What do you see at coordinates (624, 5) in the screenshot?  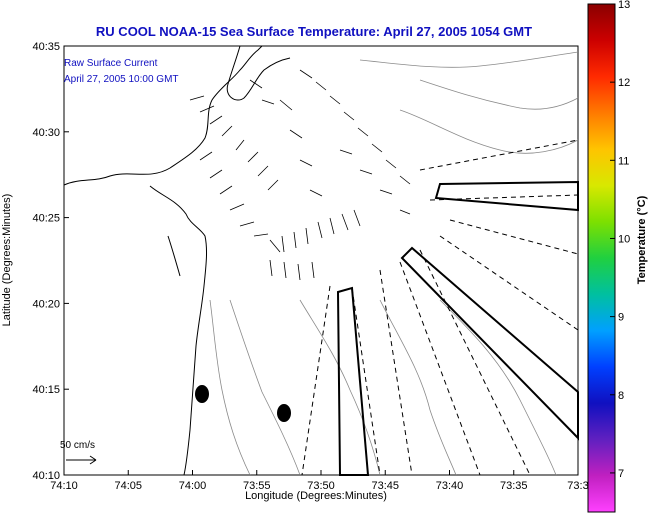 I see `colorbar-tick-label: 13` at bounding box center [624, 5].